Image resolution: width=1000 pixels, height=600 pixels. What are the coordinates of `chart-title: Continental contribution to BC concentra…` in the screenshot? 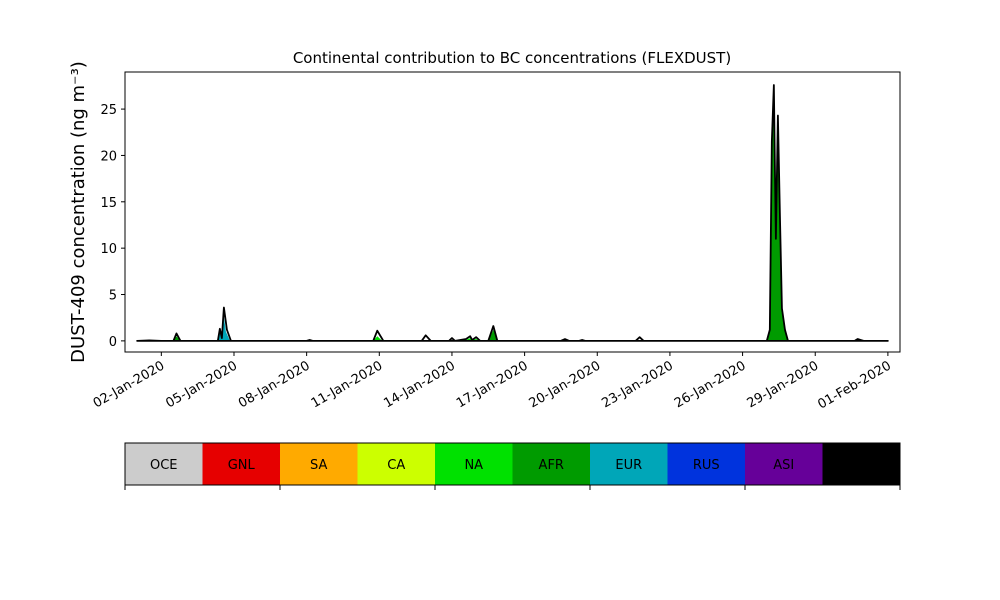 It's located at (512, 58).